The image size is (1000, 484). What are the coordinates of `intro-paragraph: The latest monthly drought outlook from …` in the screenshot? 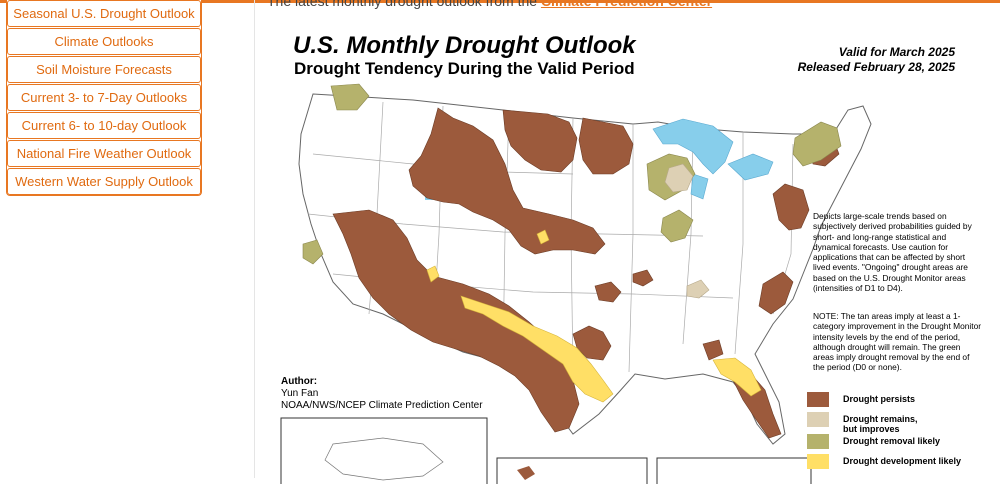 It's located at (489, 4).